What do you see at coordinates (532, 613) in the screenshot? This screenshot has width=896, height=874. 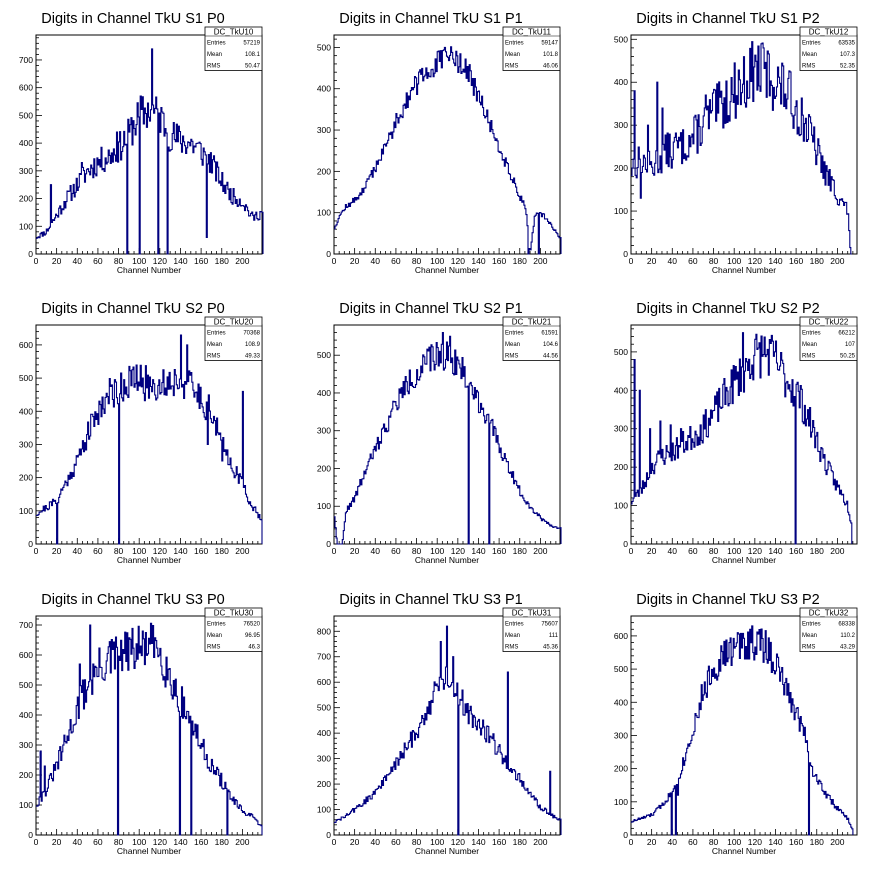 I see `stats-name: DC_TkU31` at bounding box center [532, 613].